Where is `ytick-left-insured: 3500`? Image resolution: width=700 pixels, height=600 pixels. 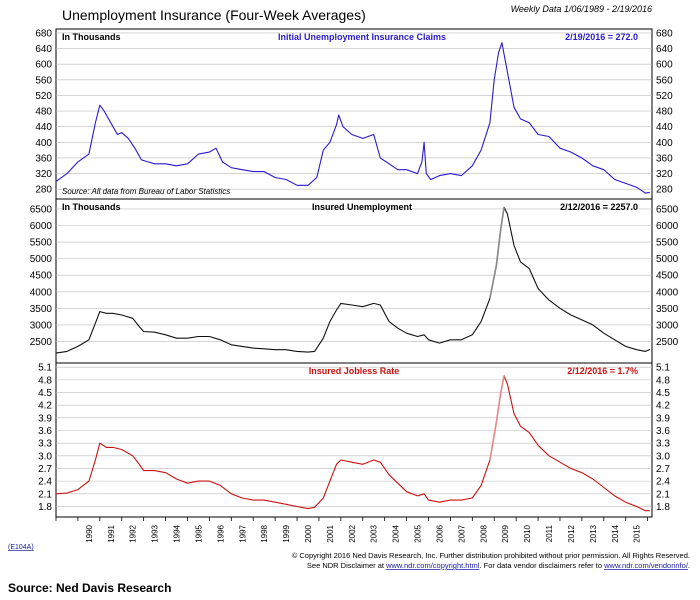 ytick-left-insured: 3500 is located at coordinates (41, 309).